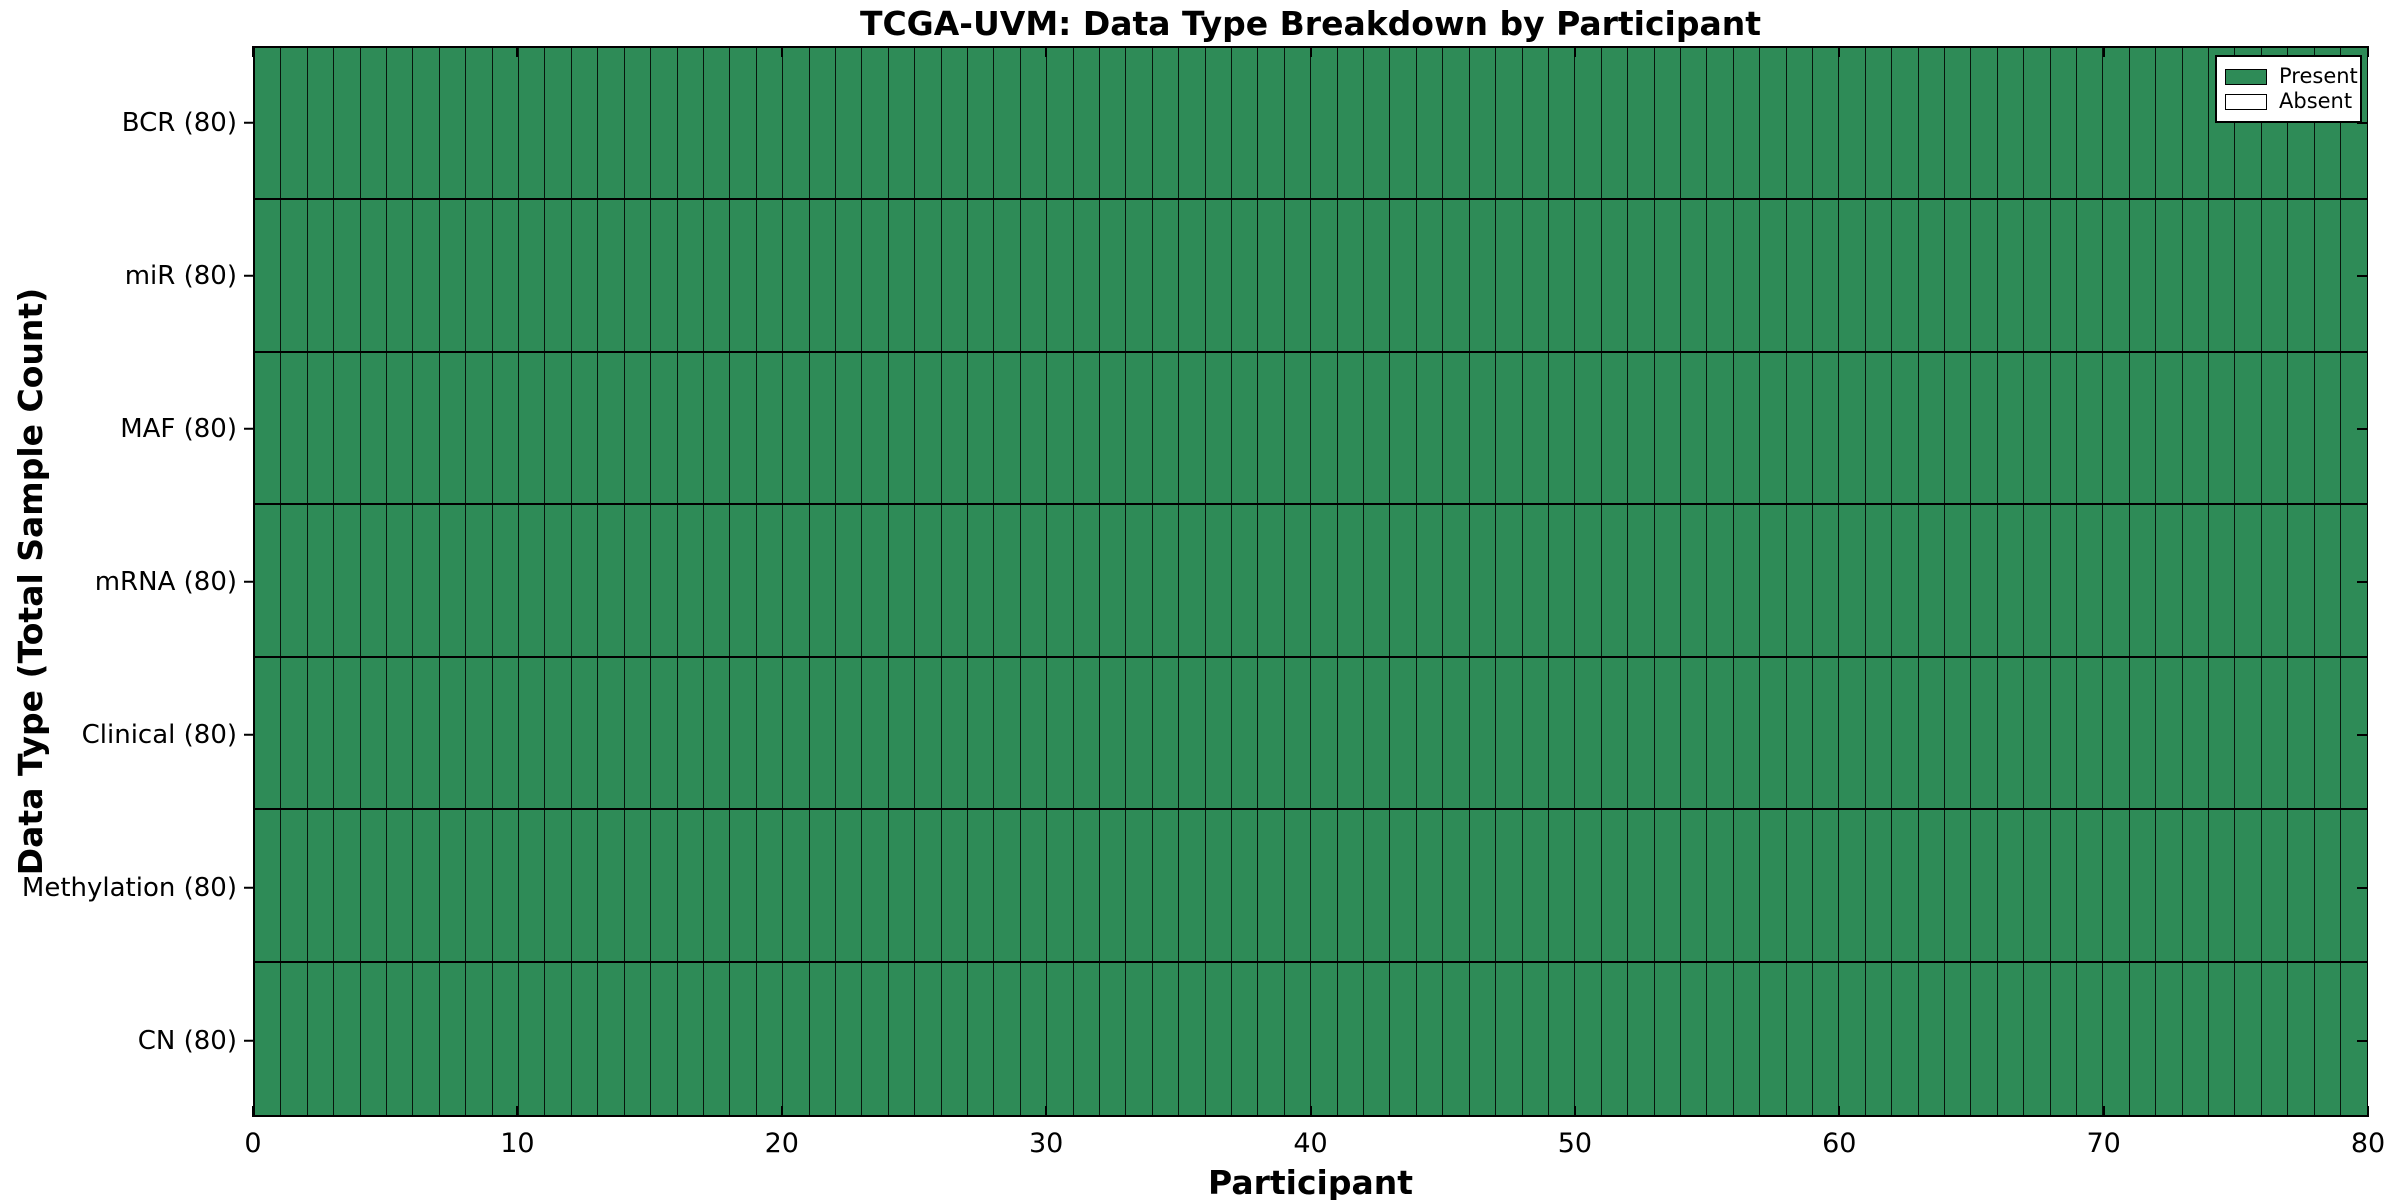 This screenshot has width=2400, height=1200. I want to click on x-tick-label: 0, so click(253, 1143).